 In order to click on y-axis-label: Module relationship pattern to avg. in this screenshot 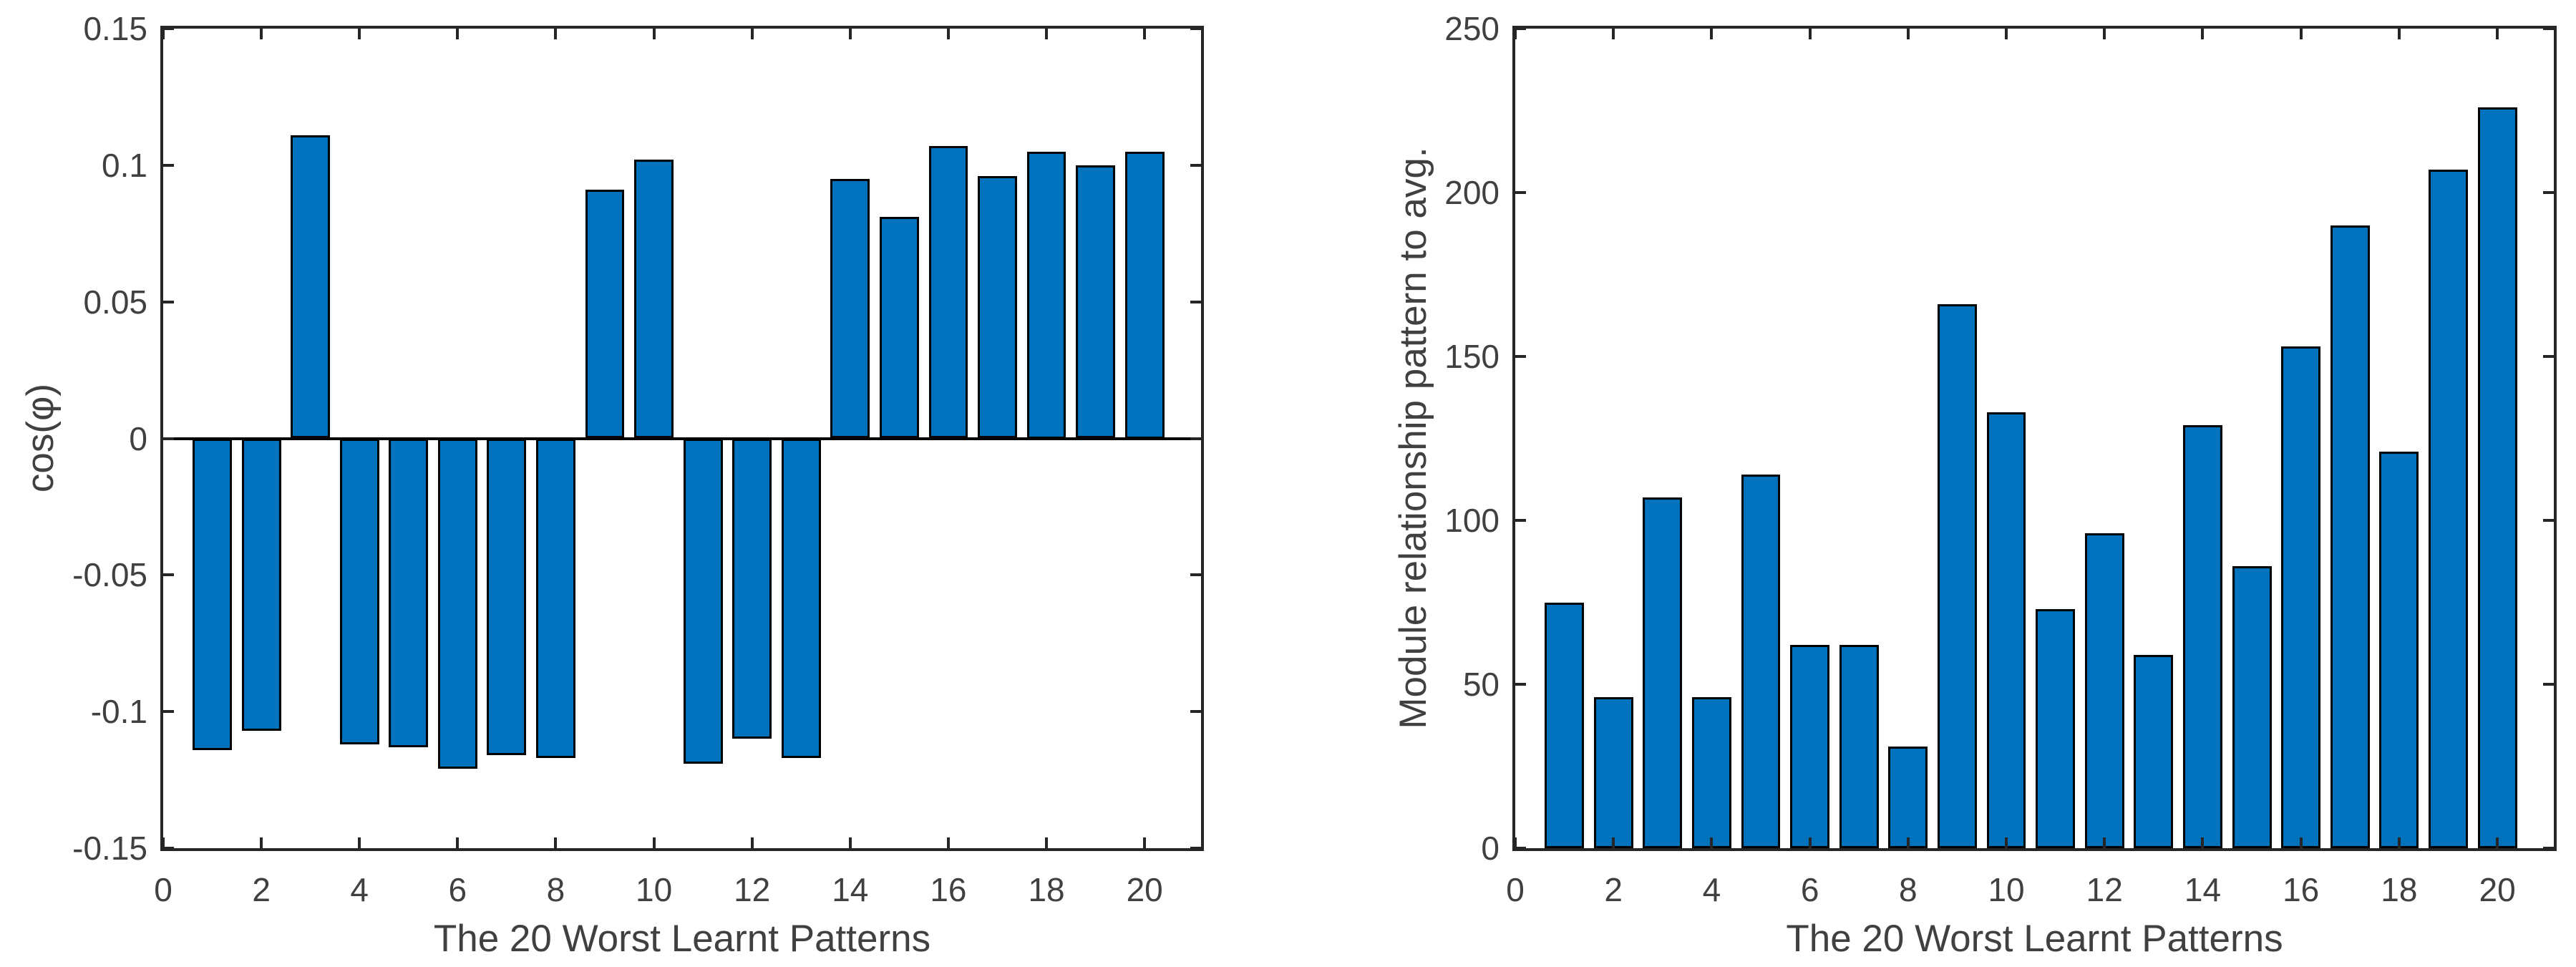, I will do `click(1413, 438)`.